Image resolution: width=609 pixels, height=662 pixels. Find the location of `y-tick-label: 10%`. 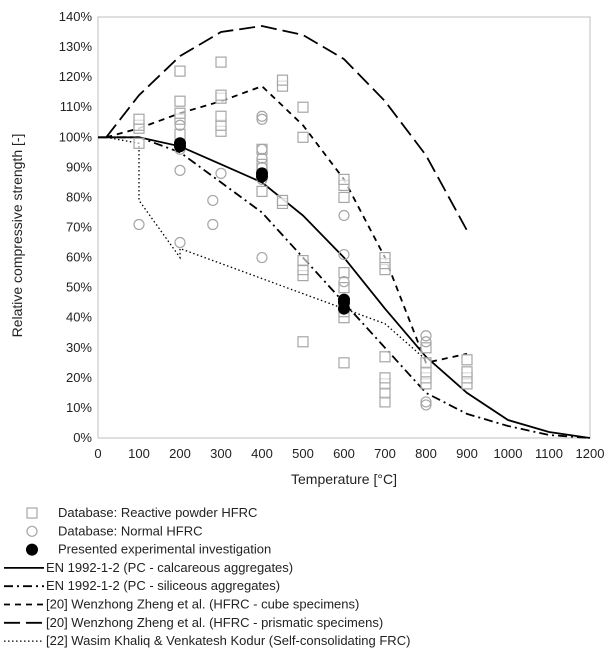

y-tick-label: 10% is located at coordinates (79, 407).